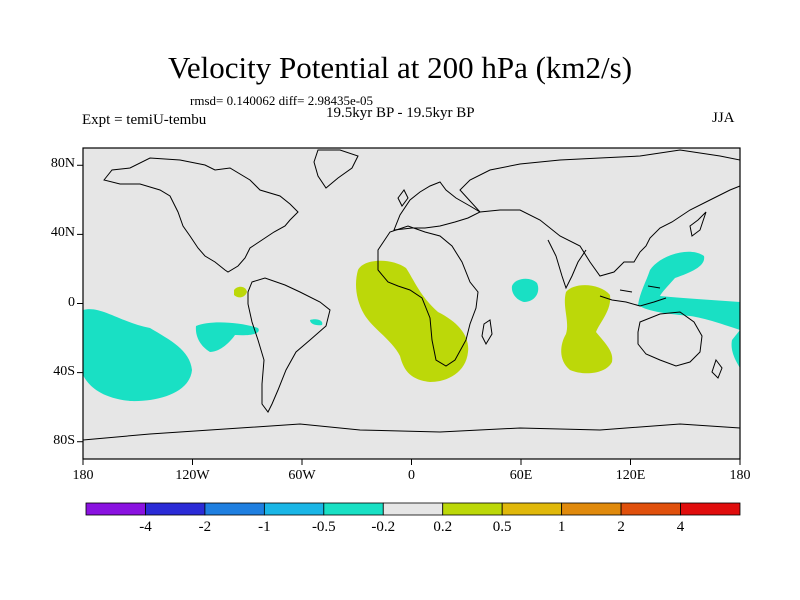 This screenshot has width=800, height=600. Describe the element at coordinates (621, 527) in the screenshot. I see `colorbar-label: 2` at that location.